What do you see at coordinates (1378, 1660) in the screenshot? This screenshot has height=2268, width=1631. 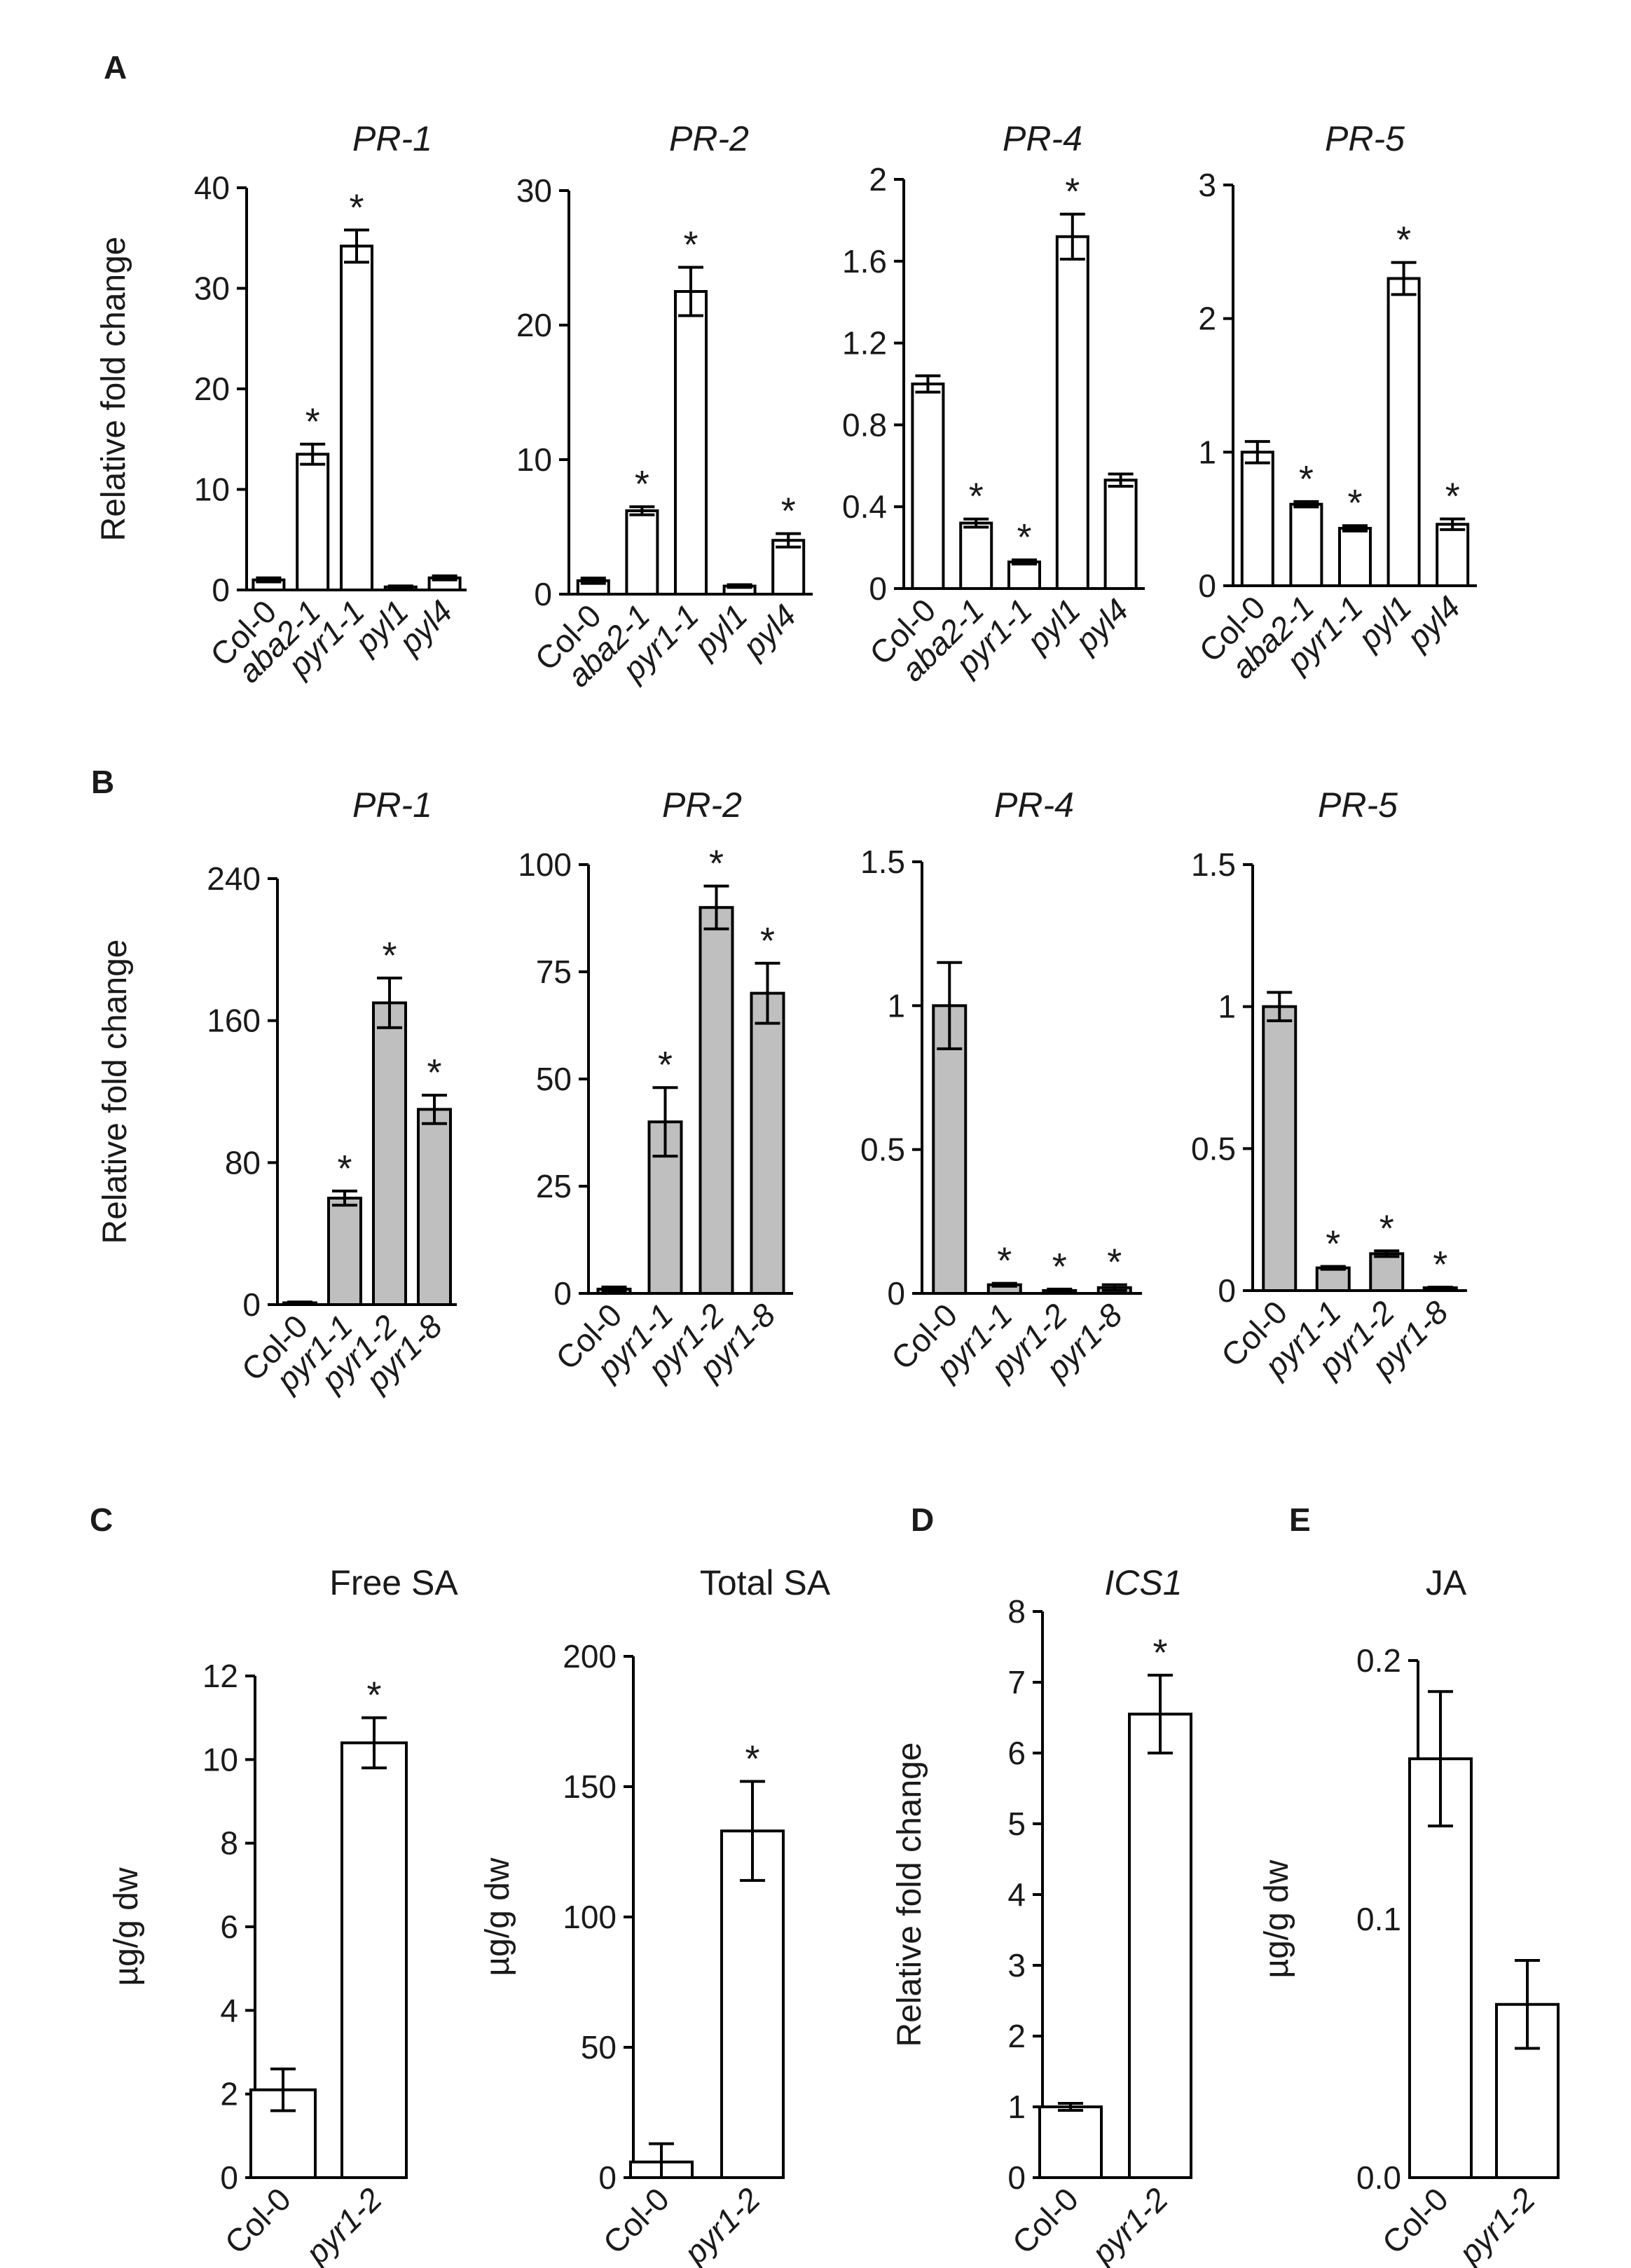 I see `y-tick-label: 0.2` at bounding box center [1378, 1660].